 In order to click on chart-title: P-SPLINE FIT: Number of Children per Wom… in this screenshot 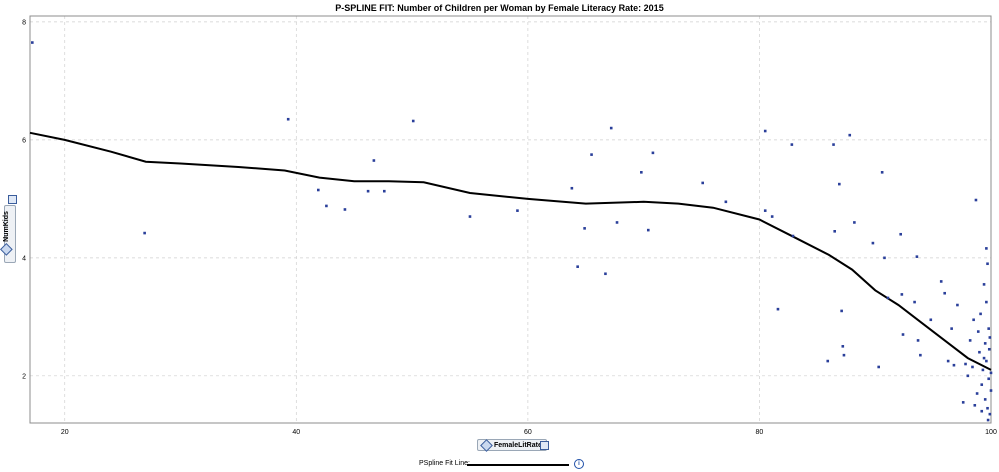, I will do `click(499, 8)`.